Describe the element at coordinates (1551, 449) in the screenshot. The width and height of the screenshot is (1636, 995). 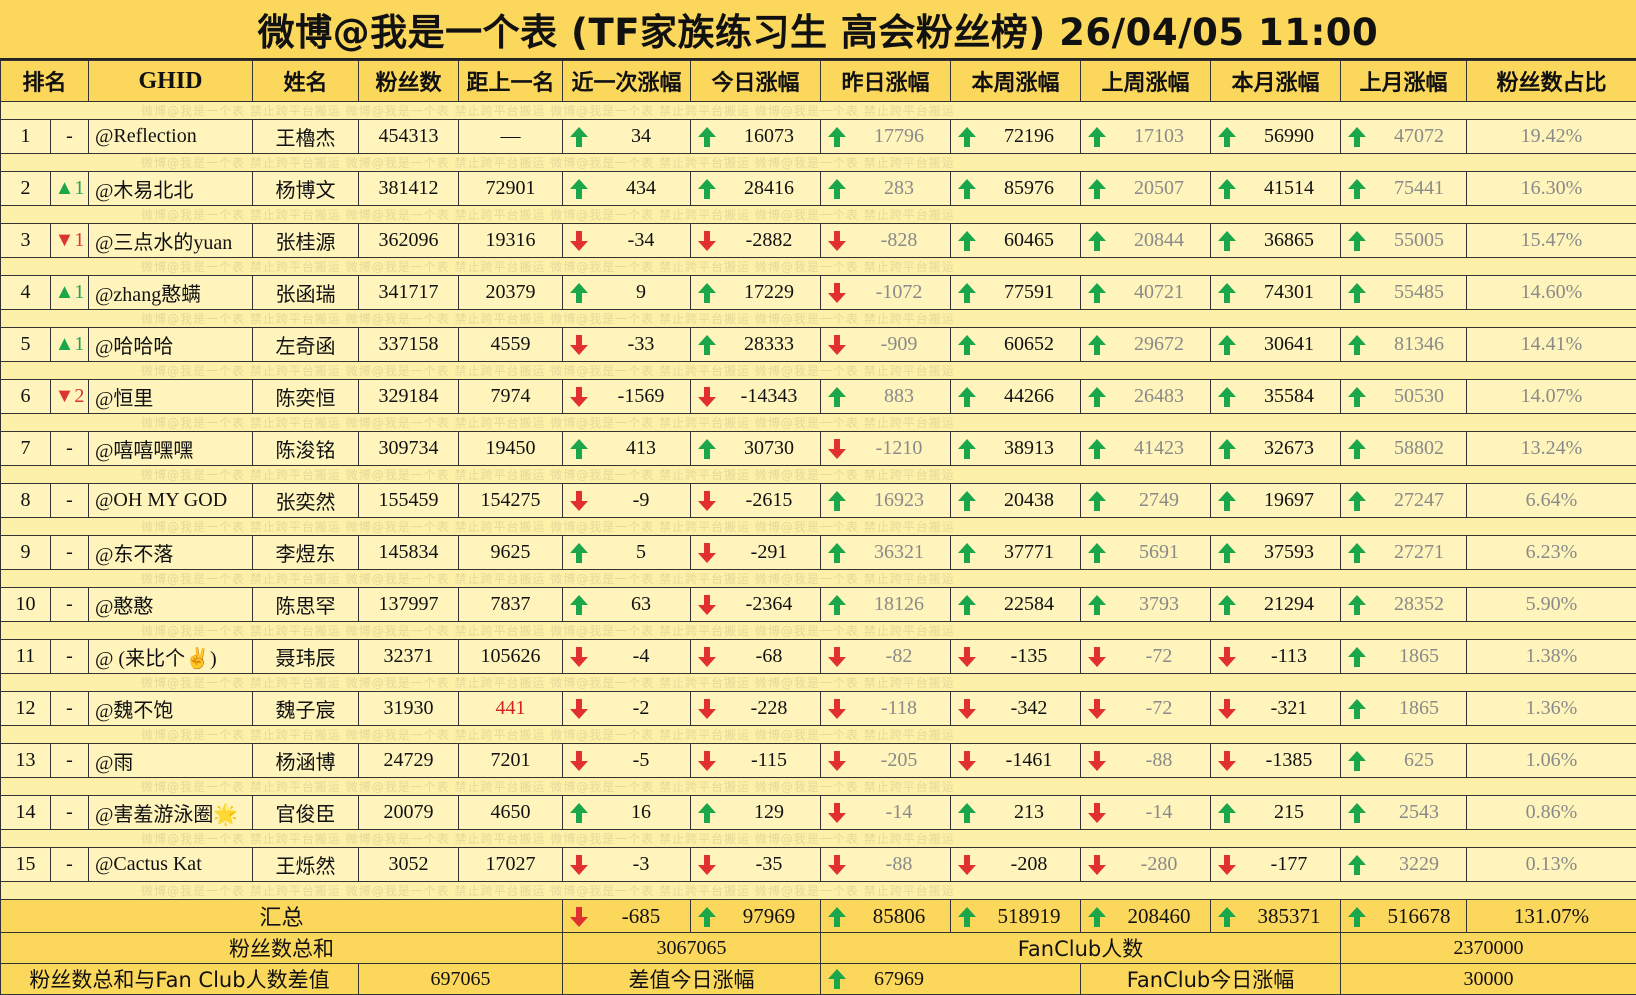
I see `fans-share: 13.24%` at that location.